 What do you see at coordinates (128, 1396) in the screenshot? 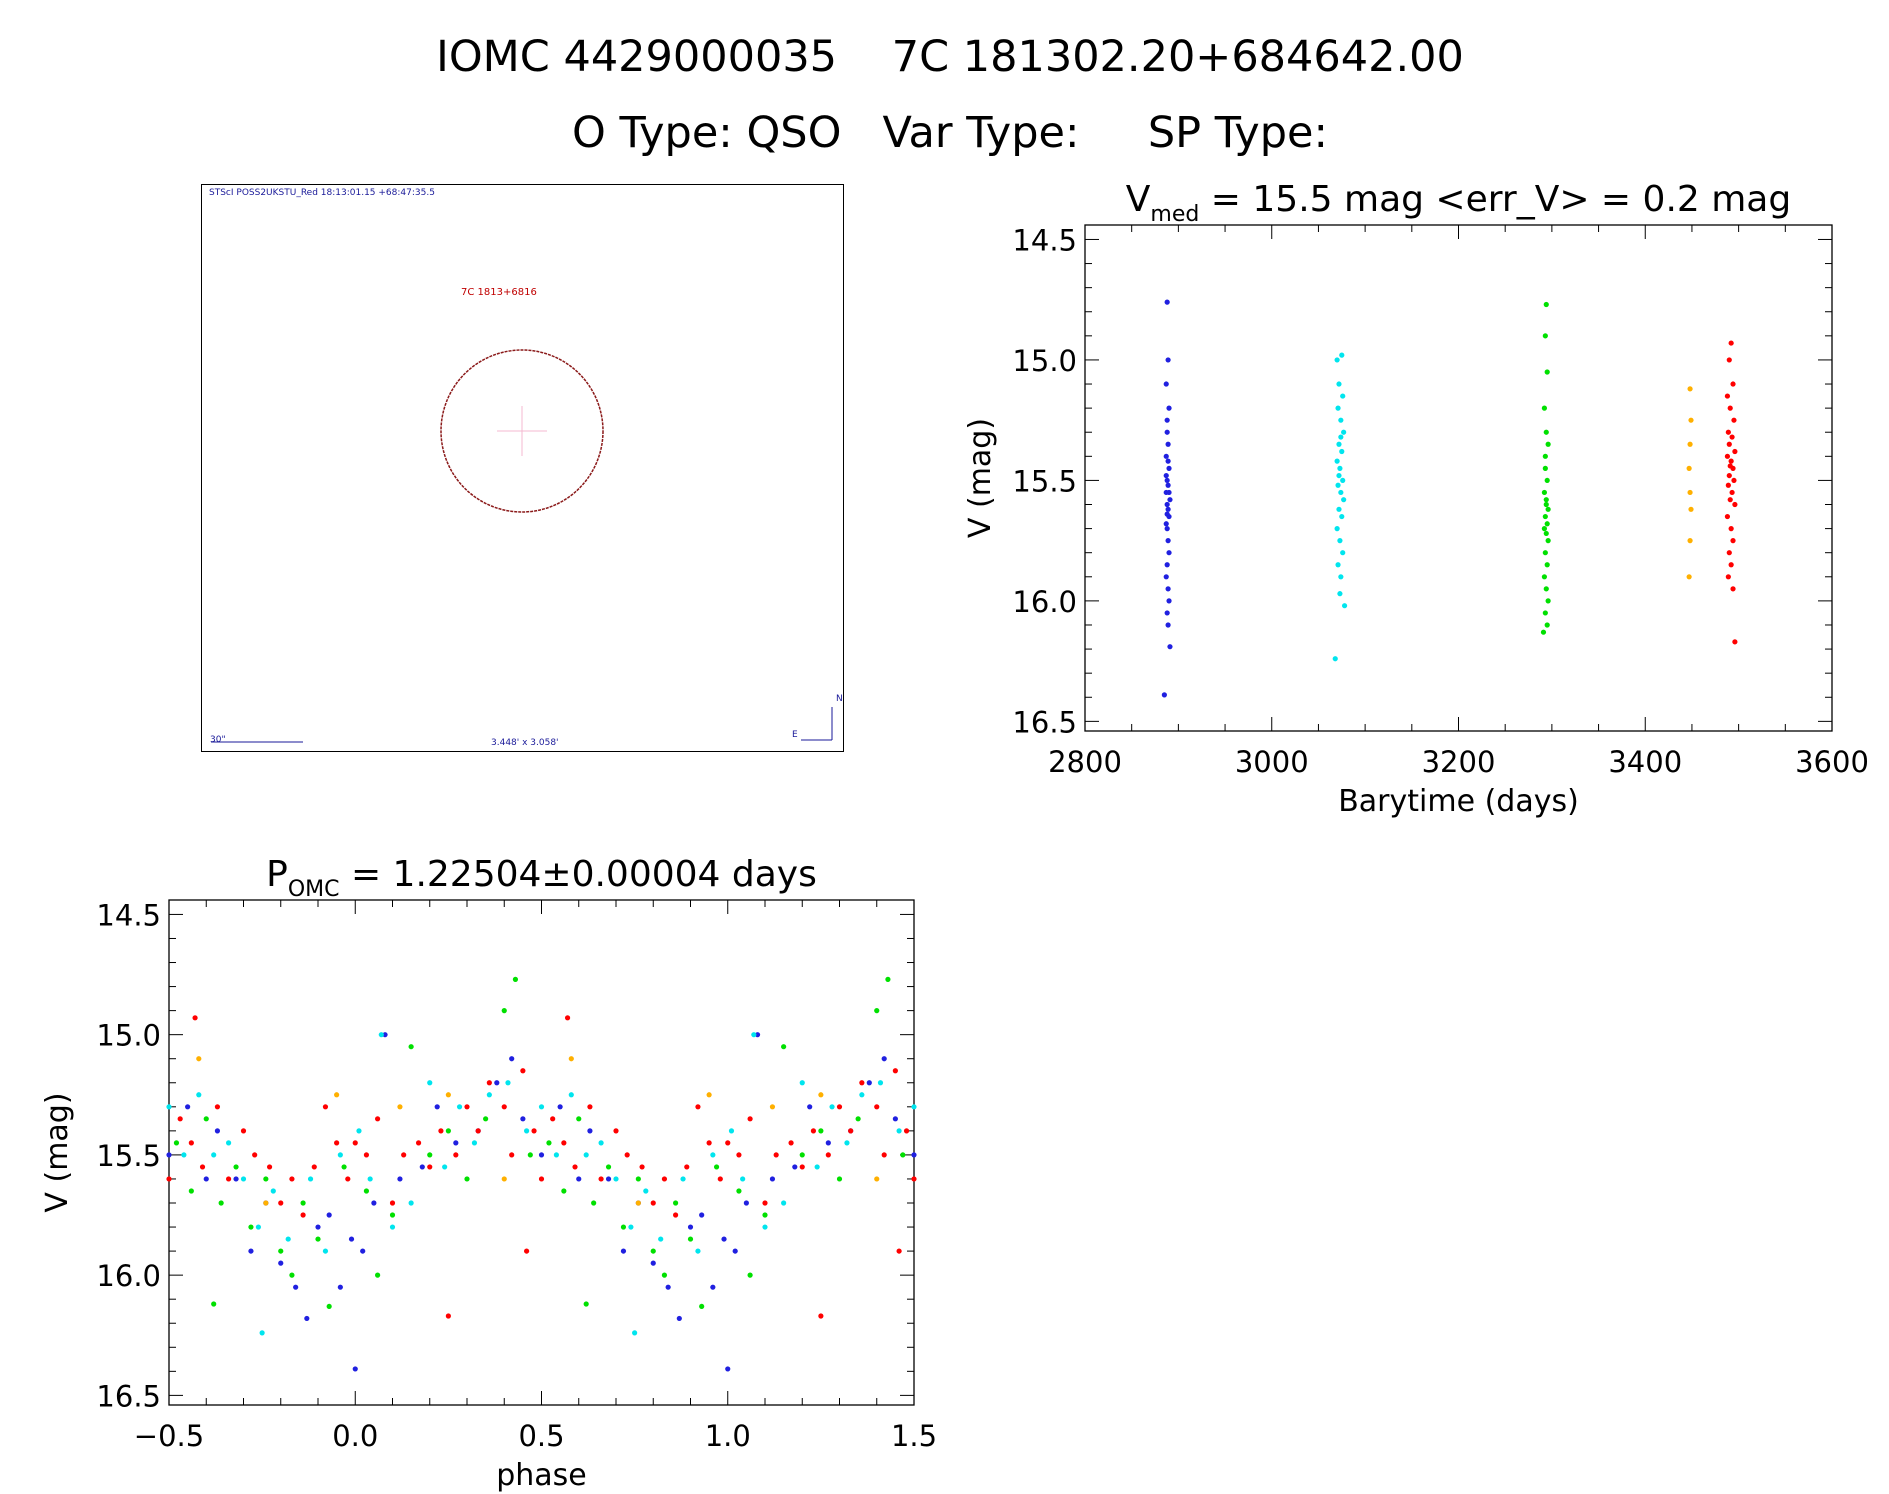
I see `y-tick-label: 16.5` at bounding box center [128, 1396].